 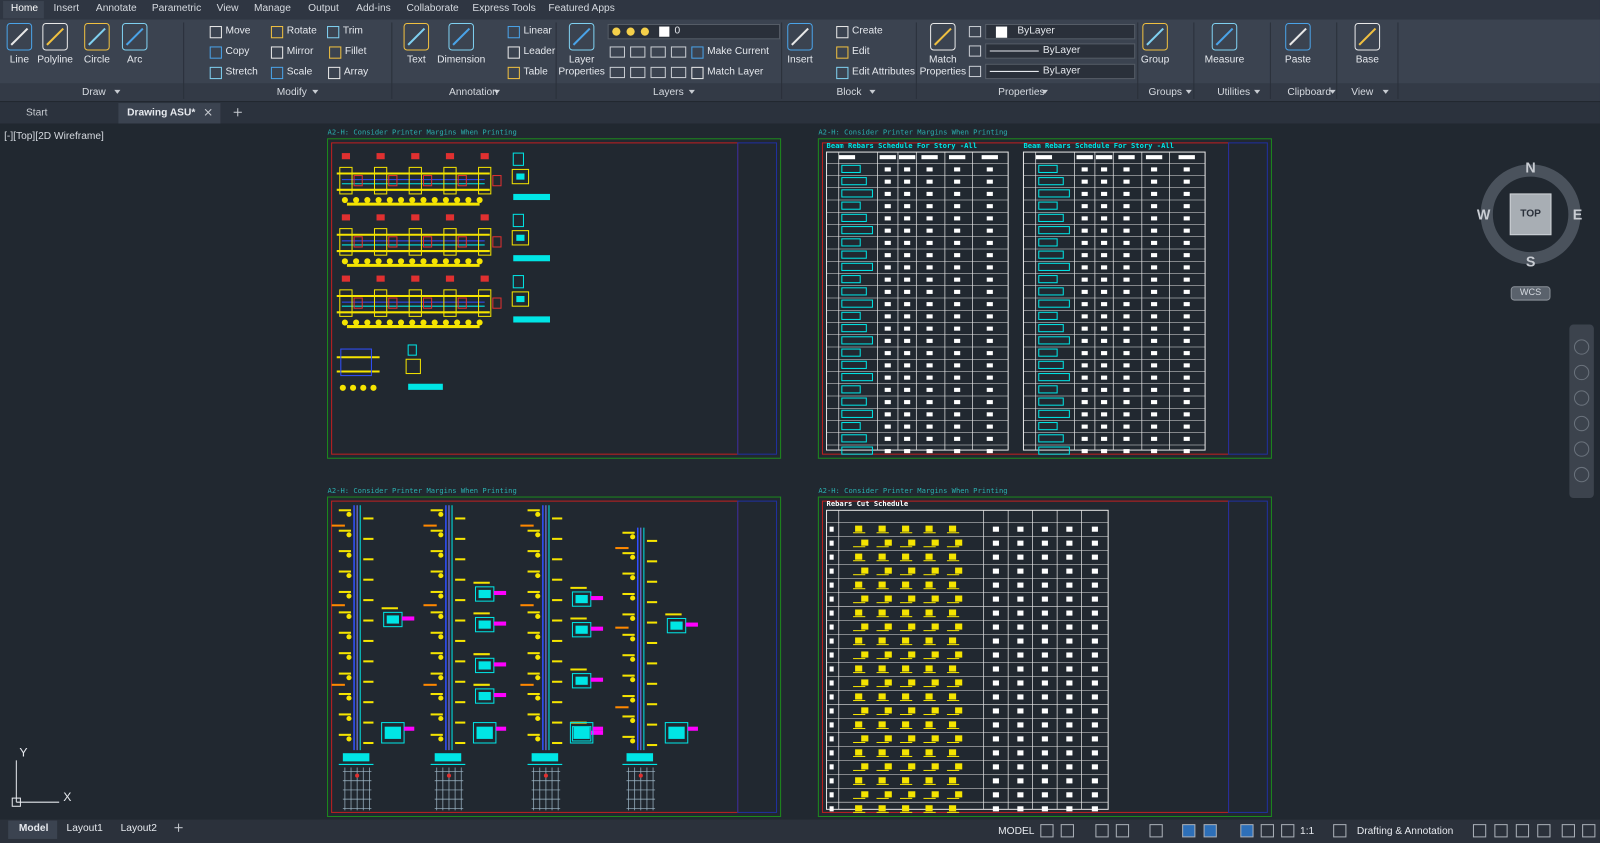 I want to click on compass-west: W, so click(x=1483, y=214).